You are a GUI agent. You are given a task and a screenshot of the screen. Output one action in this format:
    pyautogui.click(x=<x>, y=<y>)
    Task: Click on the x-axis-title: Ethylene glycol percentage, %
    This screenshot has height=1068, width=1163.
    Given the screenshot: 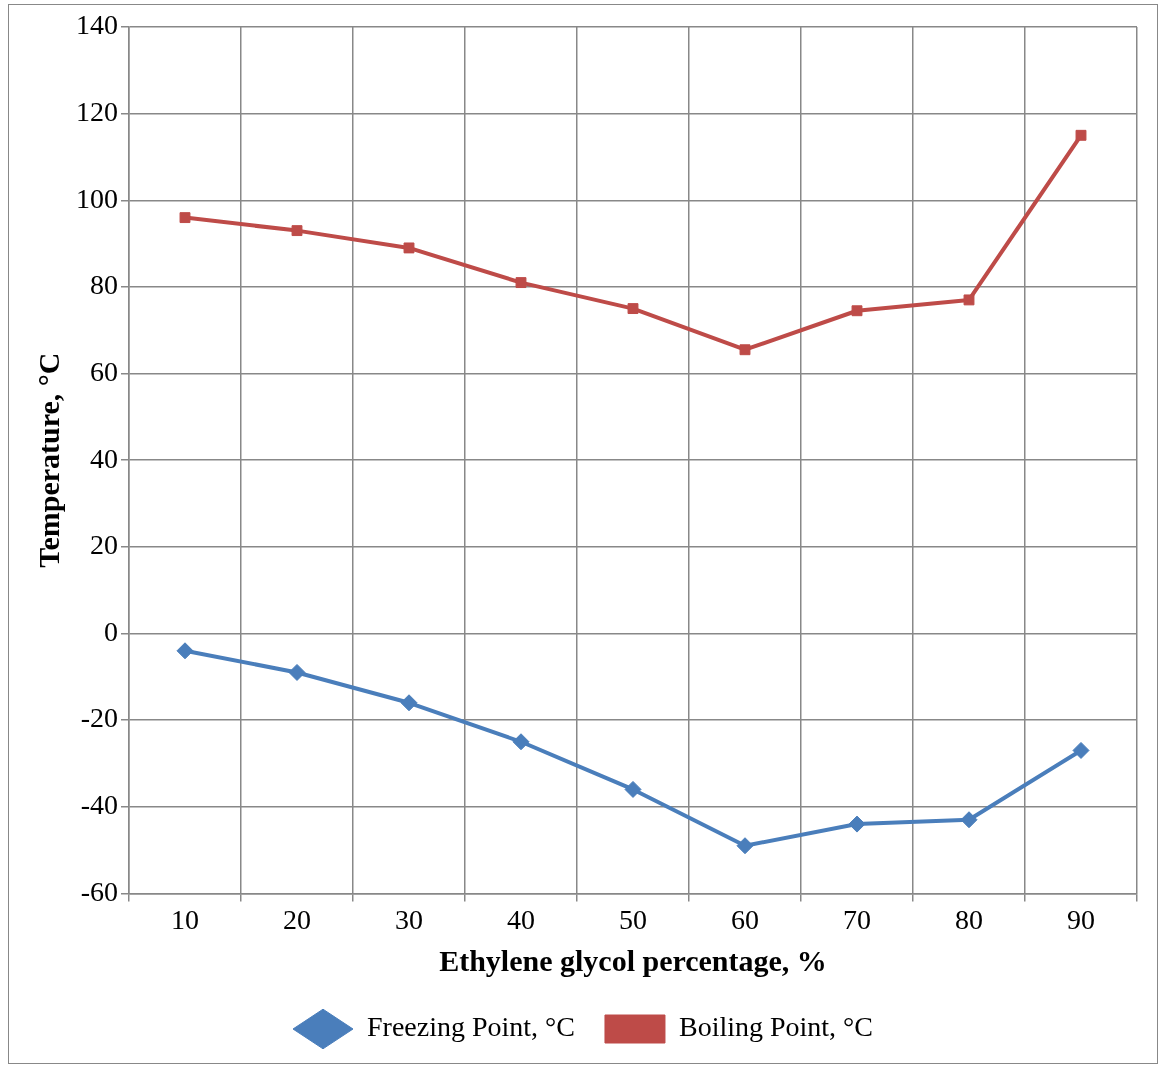 What is the action you would take?
    pyautogui.click(x=633, y=960)
    